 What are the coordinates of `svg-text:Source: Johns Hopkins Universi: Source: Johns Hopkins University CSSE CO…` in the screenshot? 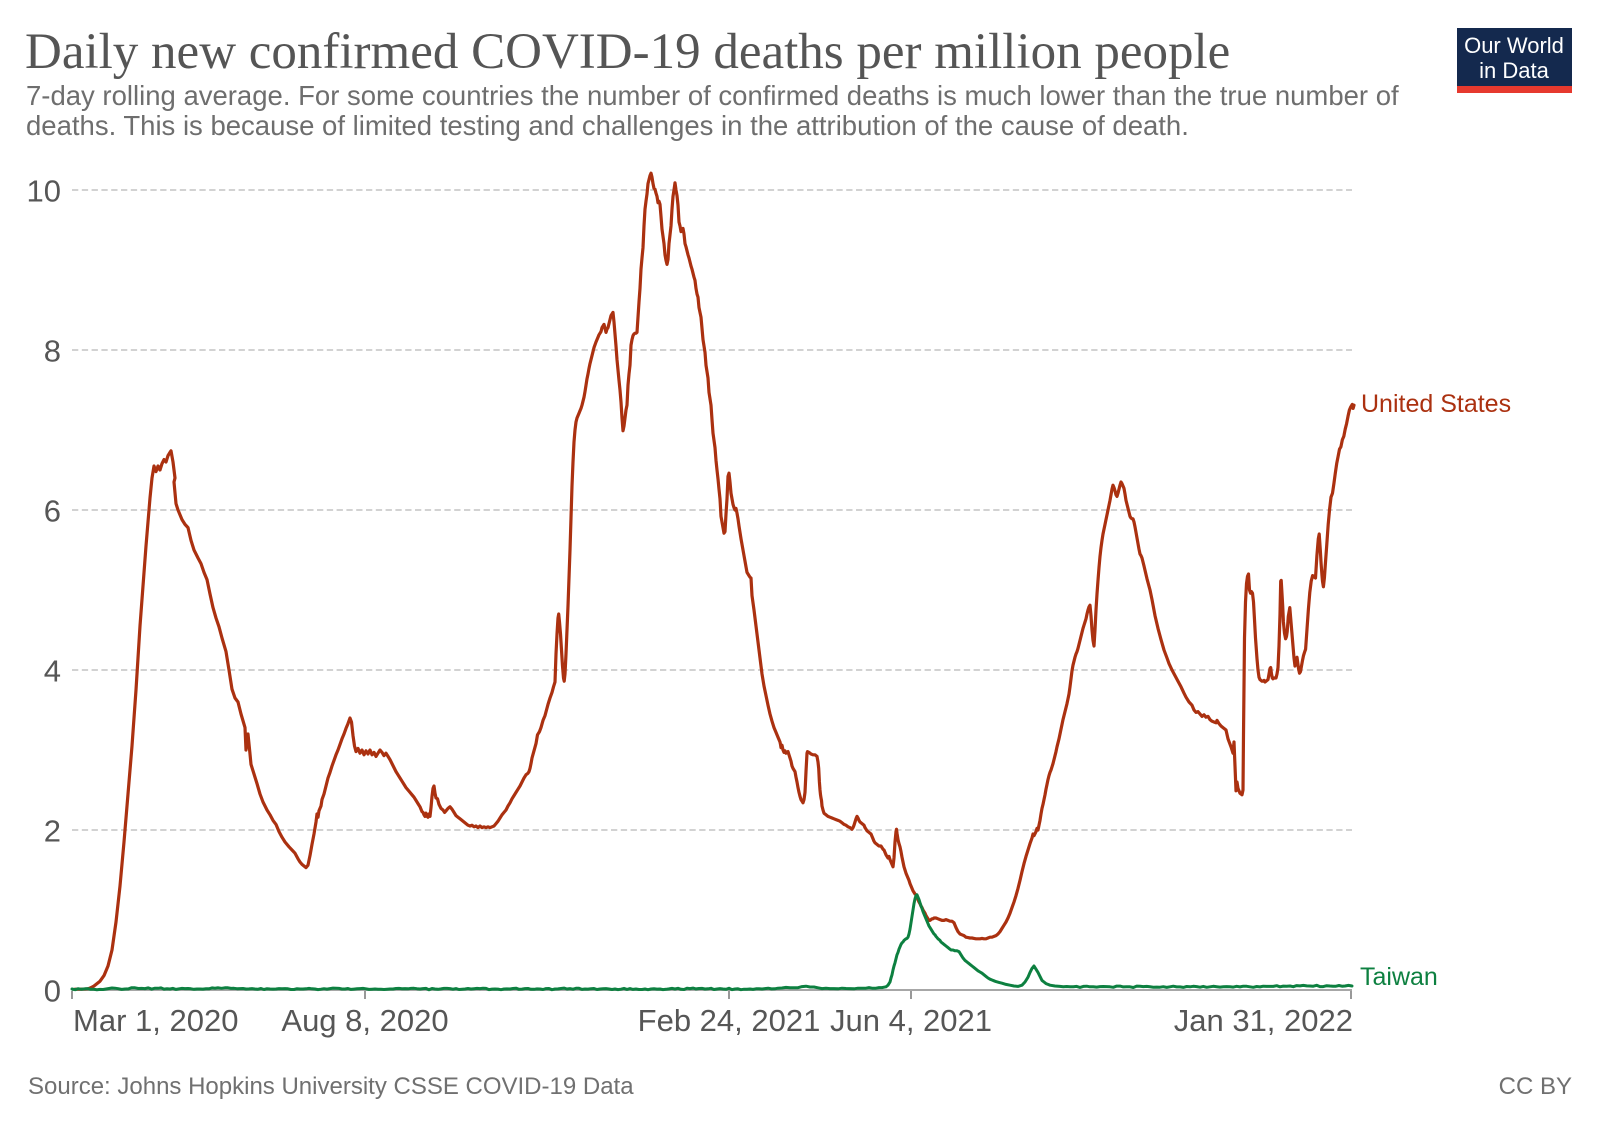 It's located at (331, 1086).